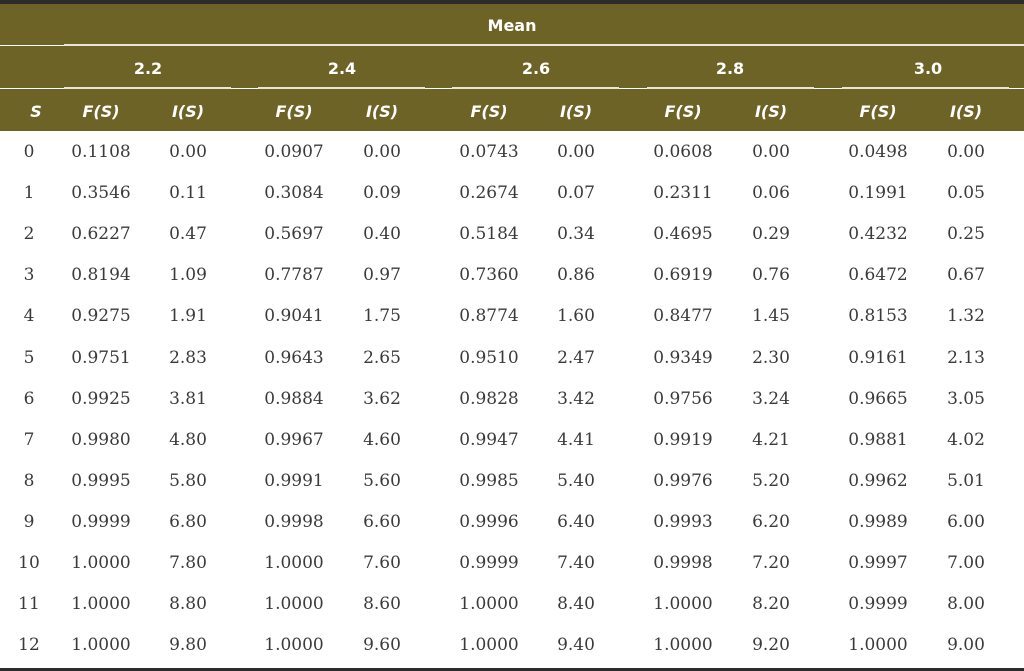 The width and height of the screenshot is (1024, 671). I want to click on f-value-cell: 0.8477, so click(683, 316).